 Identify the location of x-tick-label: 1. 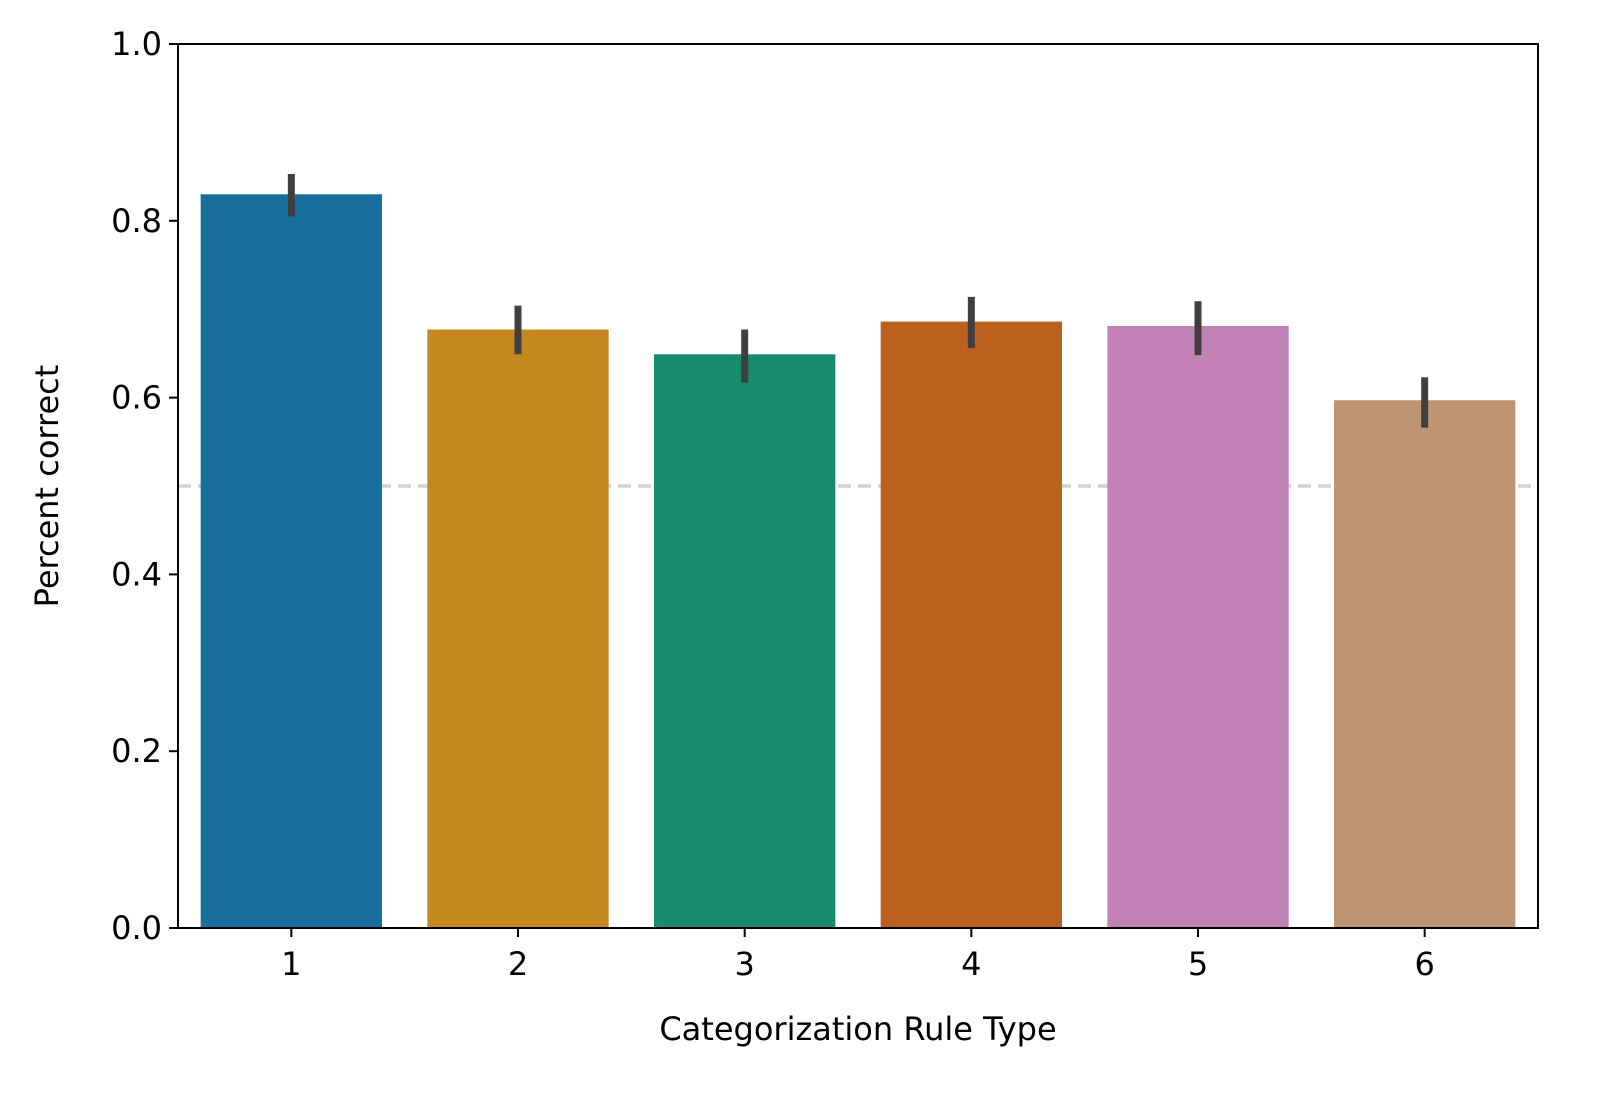
(291, 964).